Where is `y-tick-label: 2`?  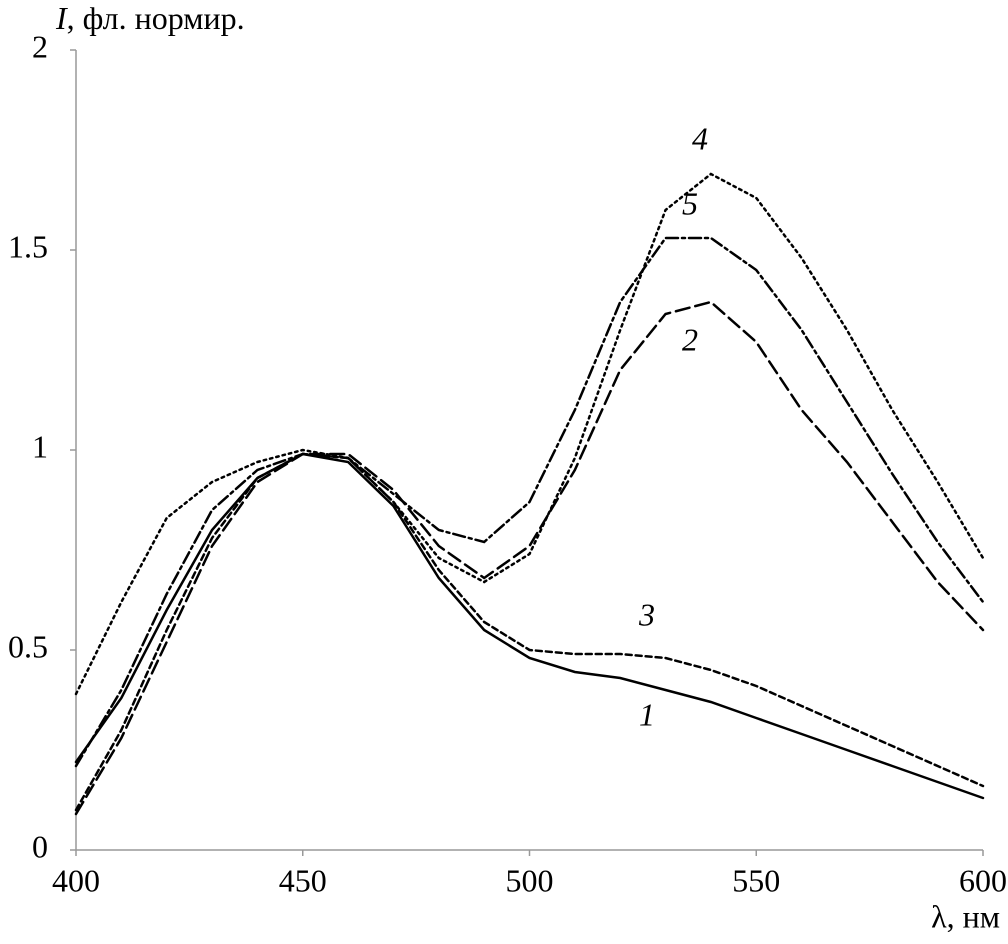 y-tick-label: 2 is located at coordinates (40, 46).